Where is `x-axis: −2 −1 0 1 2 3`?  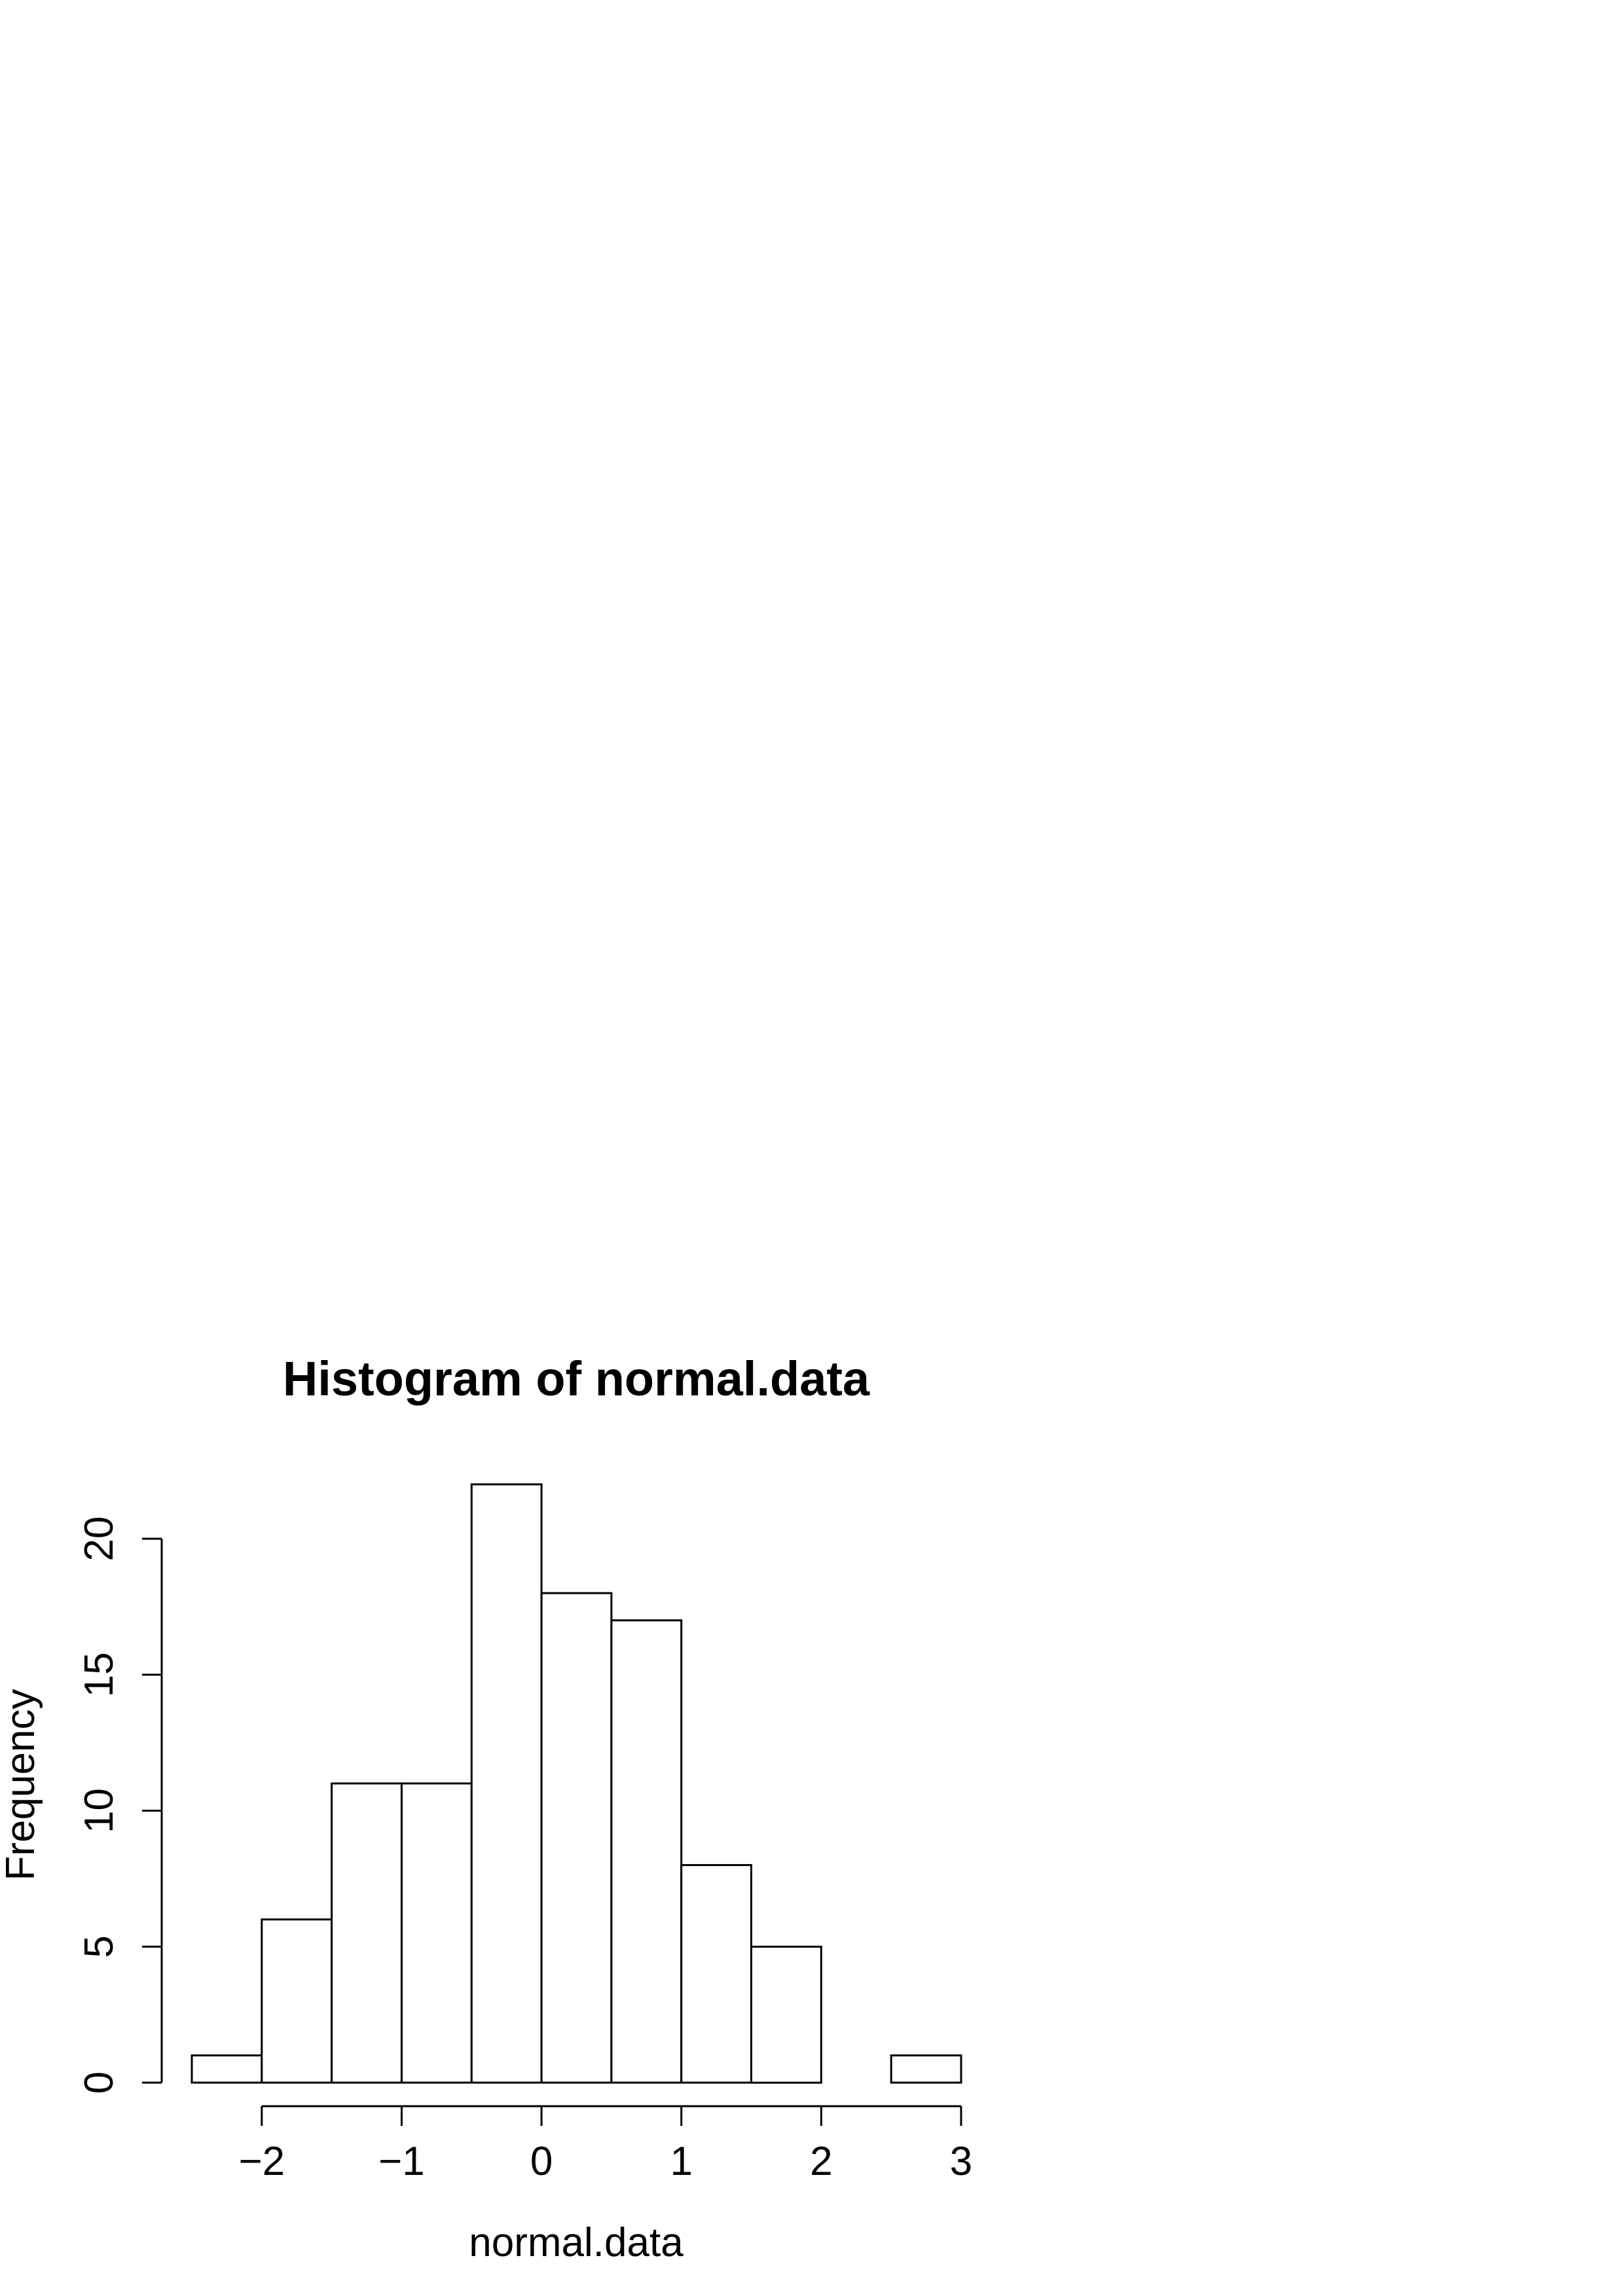
x-axis: −2 −1 0 1 2 3 is located at coordinates (605, 2144).